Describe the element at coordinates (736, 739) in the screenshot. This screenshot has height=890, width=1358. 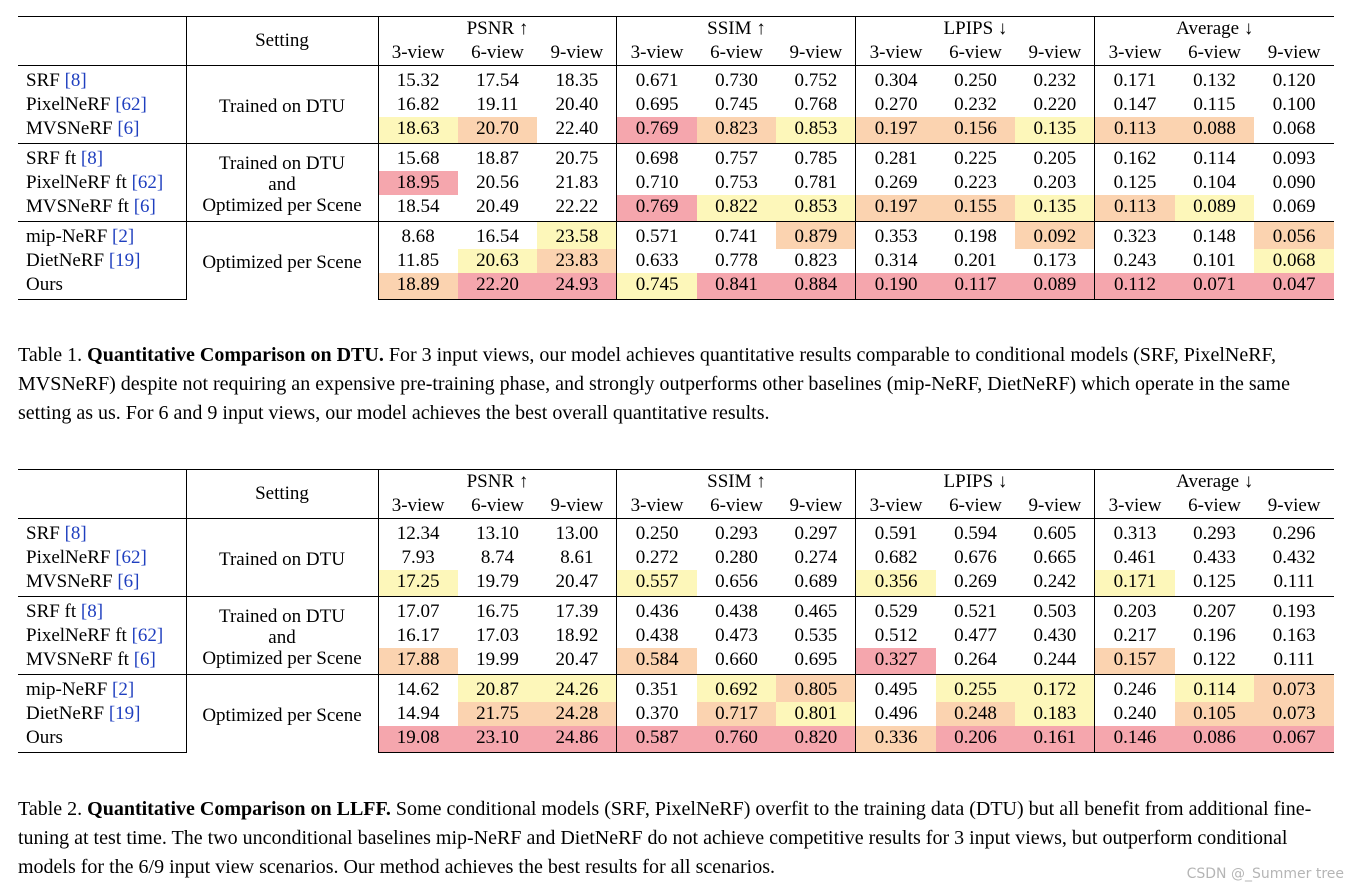
I see `value-cell: 0.760` at that location.